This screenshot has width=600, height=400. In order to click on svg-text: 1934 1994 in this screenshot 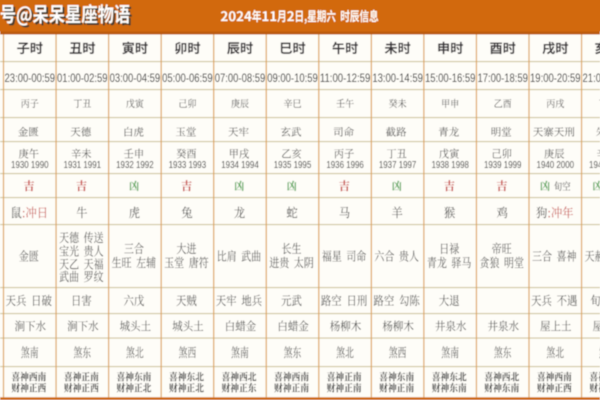, I will do `click(240, 165)`.